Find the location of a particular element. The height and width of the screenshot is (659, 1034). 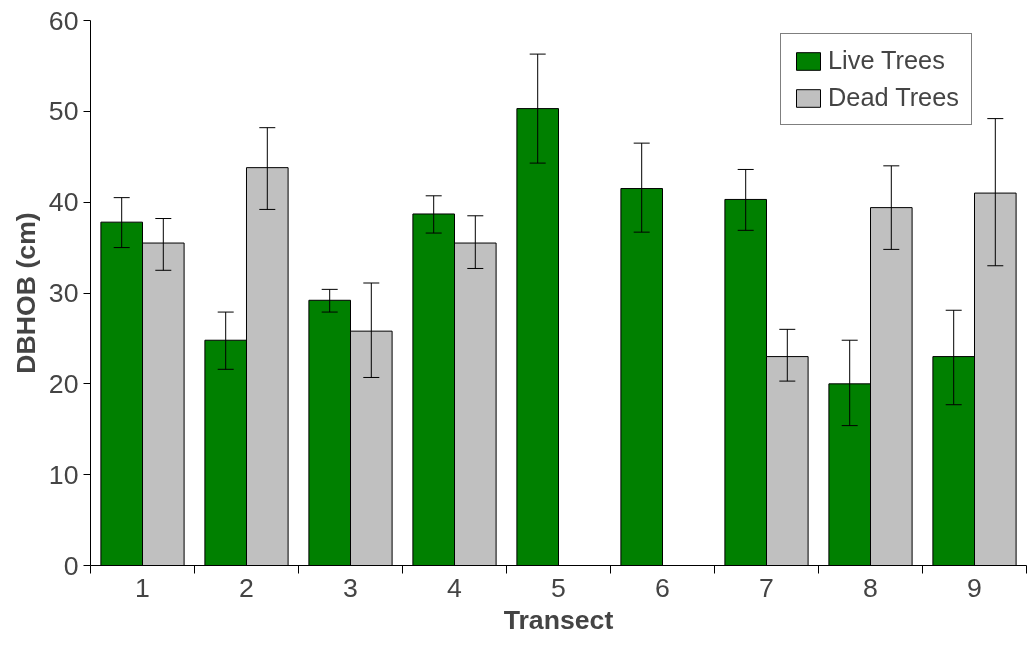

x-tick-label: 1 is located at coordinates (142, 587).